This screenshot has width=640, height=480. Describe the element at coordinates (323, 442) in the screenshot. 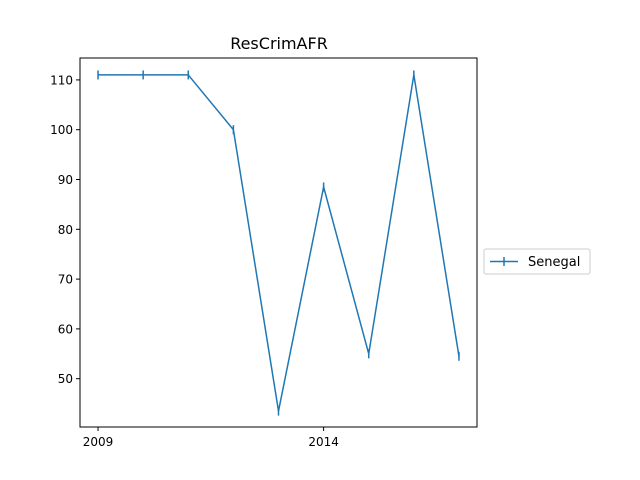

I see `x-tick-label: 2014` at that location.